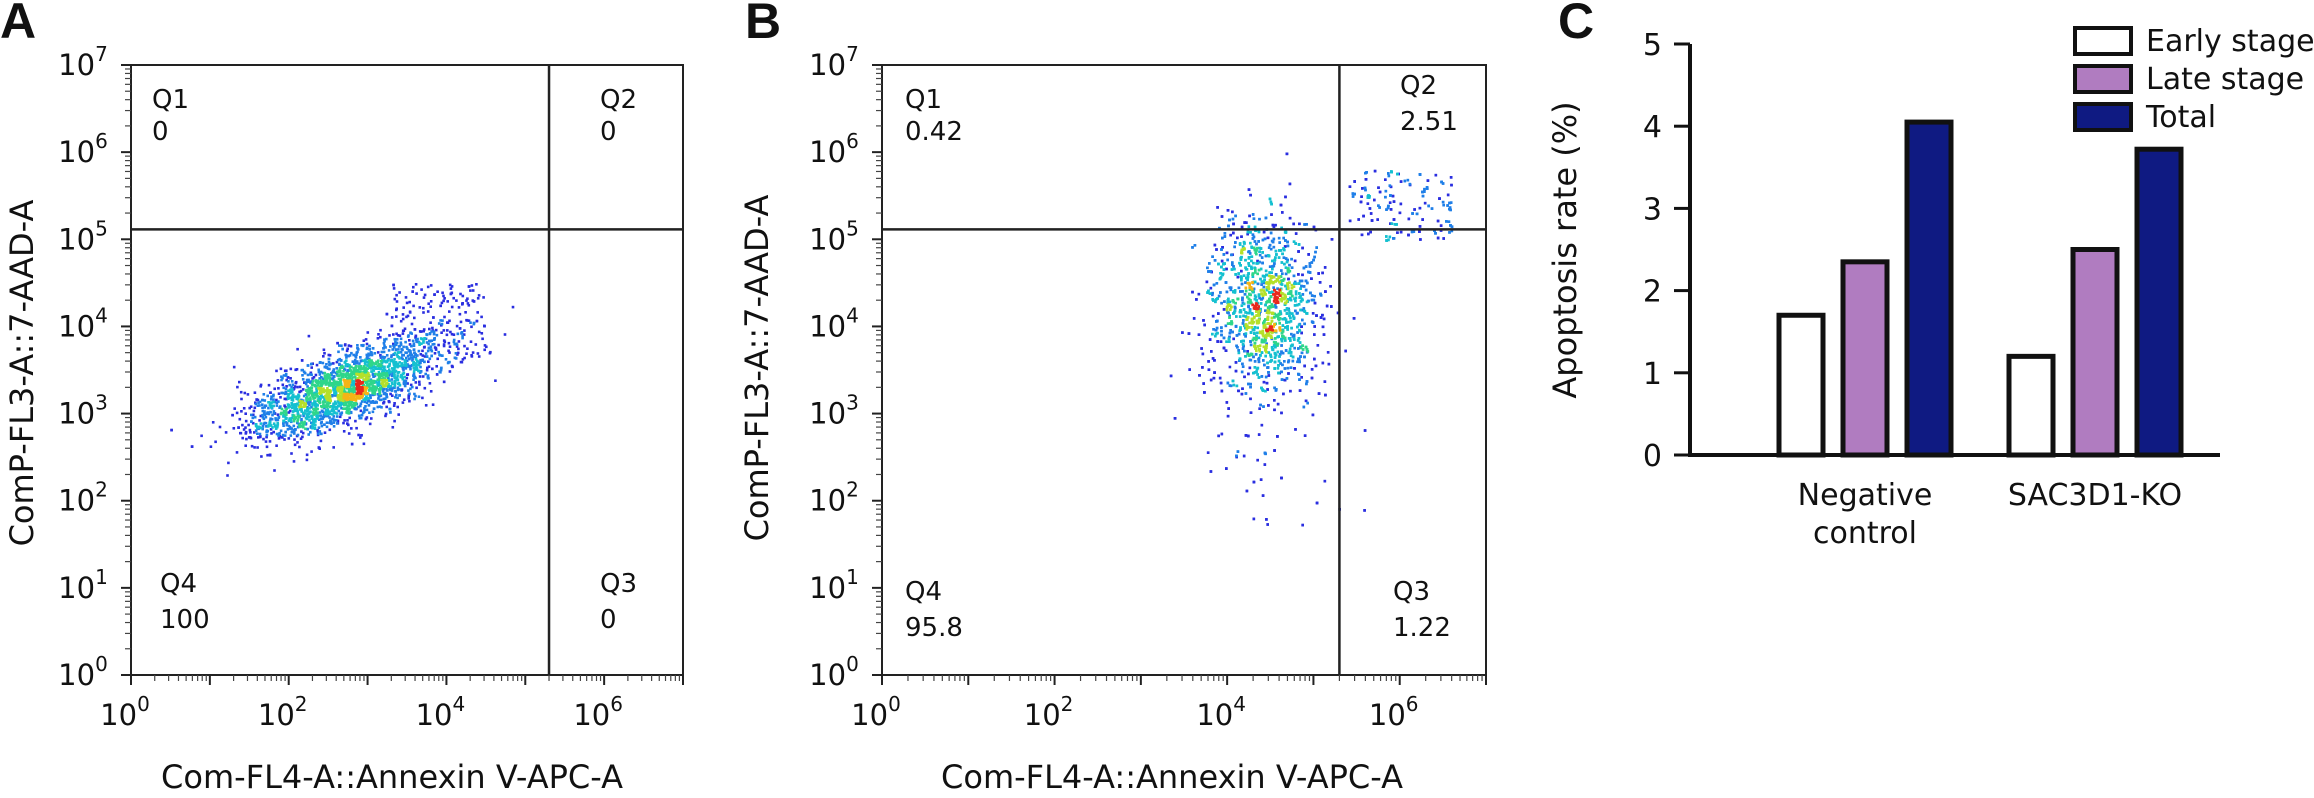  Describe the element at coordinates (1311, 339) in the screenshot. I see `scatter-points-b` at that location.